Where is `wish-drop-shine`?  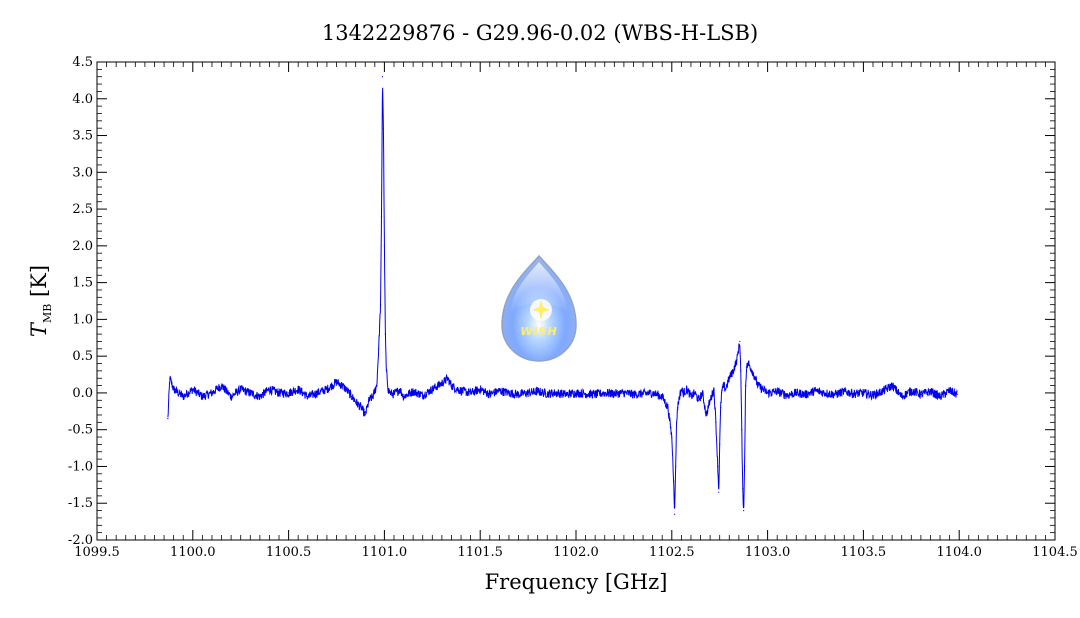 wish-drop-shine is located at coordinates (539, 287).